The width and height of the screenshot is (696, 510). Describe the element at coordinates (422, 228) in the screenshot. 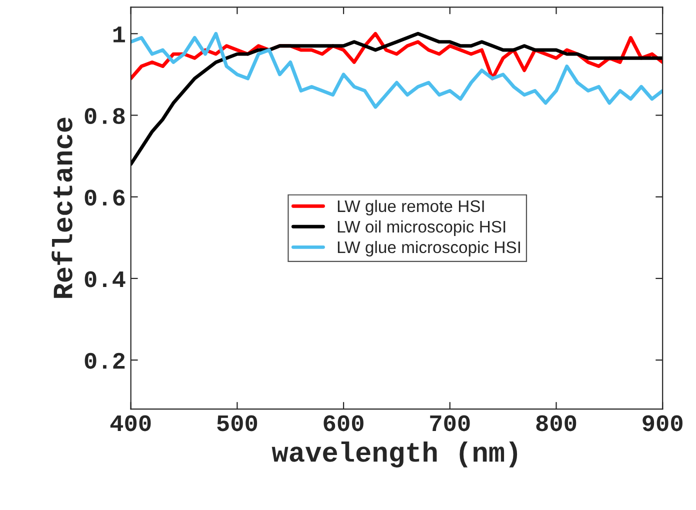

I see `legend-label: LW oil microscopic HSI` at that location.